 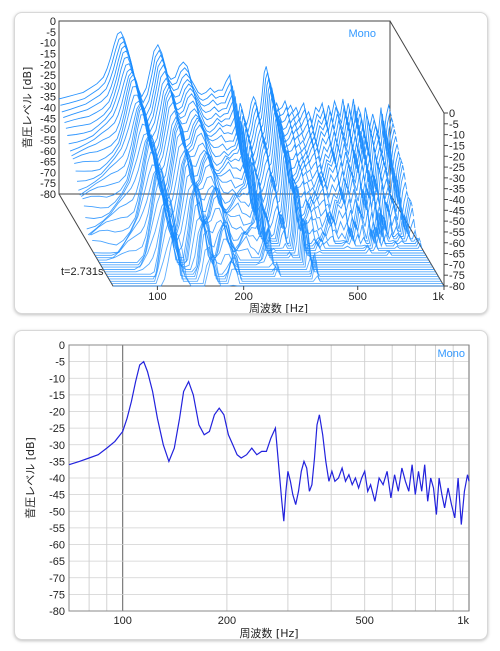 What do you see at coordinates (57, 562) in the screenshot?
I see `y-tick-label: -65` at bounding box center [57, 562].